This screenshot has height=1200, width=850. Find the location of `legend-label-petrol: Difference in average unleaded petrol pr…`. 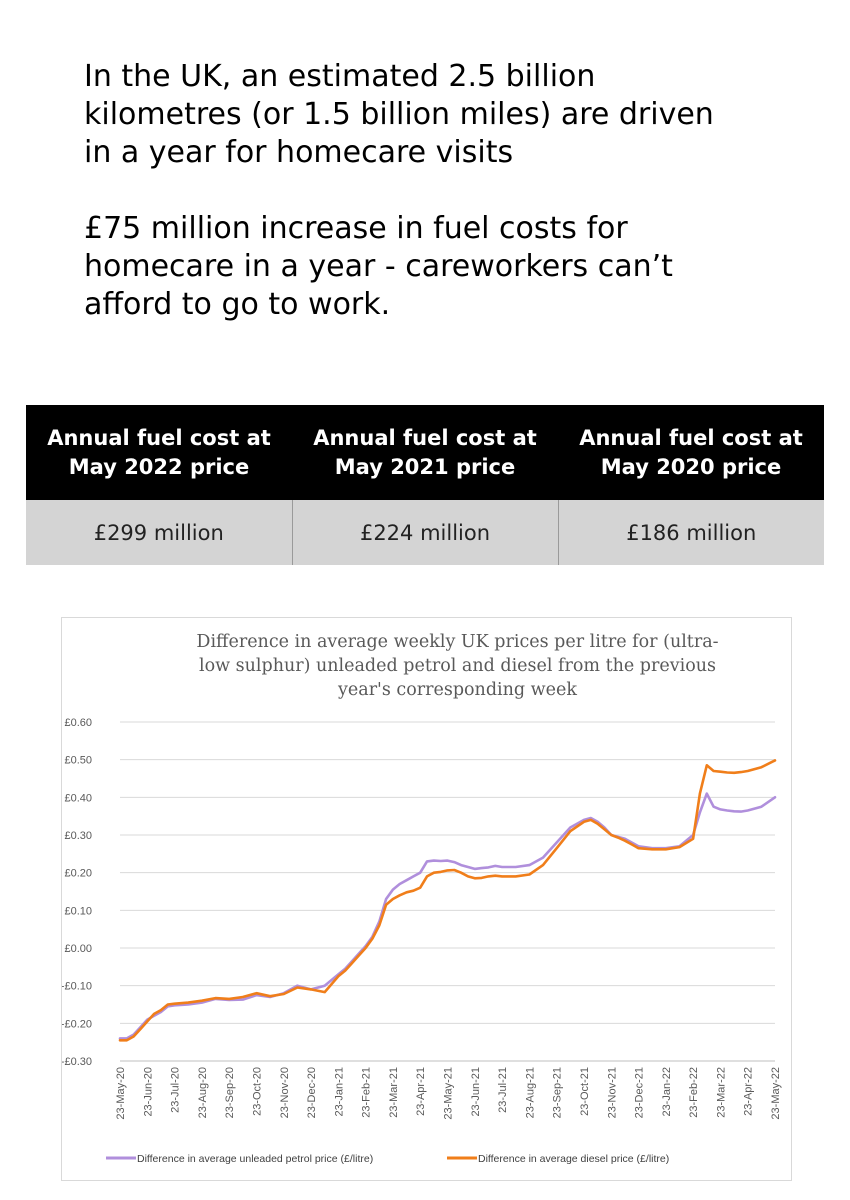

legend-label-petrol: Difference in average unleaded petrol pr… is located at coordinates (255, 1159).